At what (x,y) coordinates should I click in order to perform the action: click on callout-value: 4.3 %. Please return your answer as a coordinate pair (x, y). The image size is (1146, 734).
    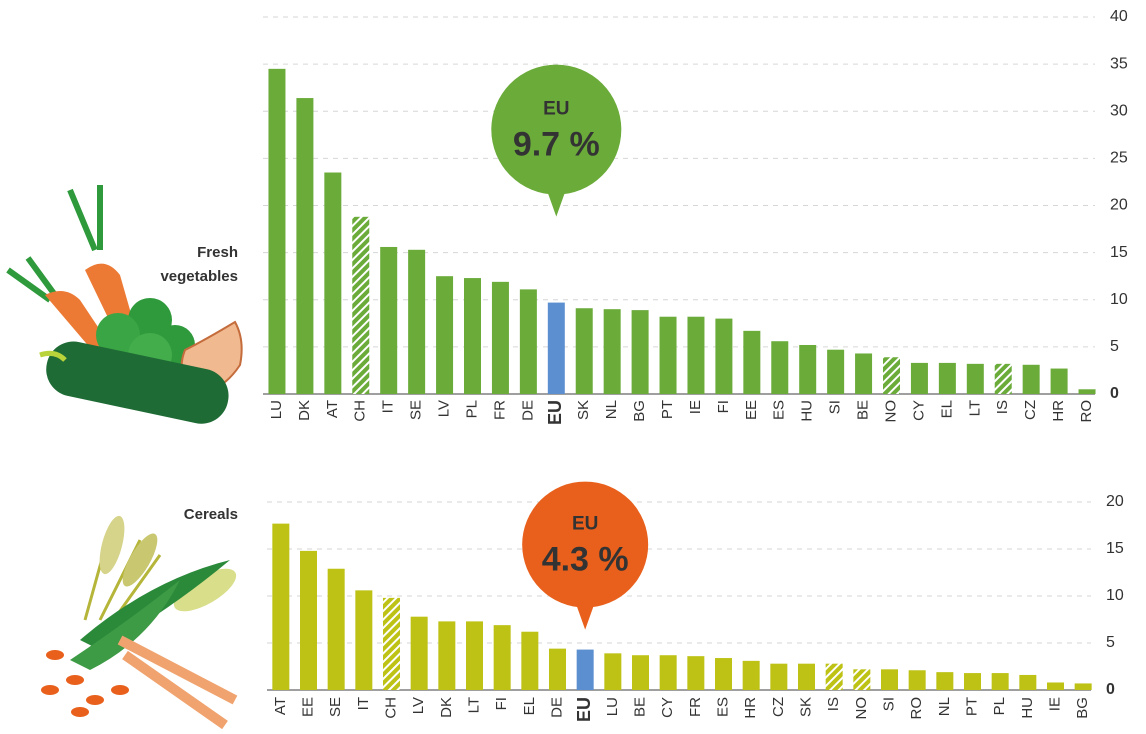
    Looking at the image, I should click on (585, 560).